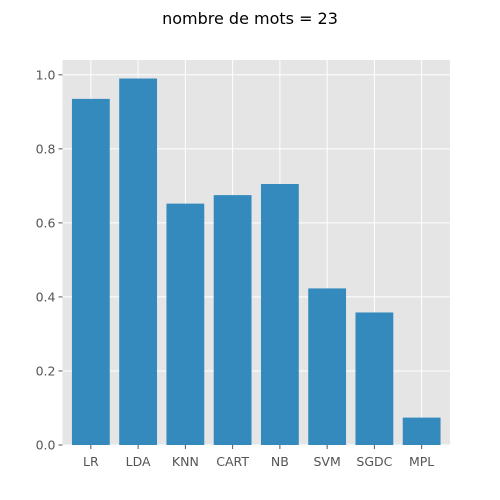 This screenshot has width=500, height=500. I want to click on x-tick-label-sgdc: SGDC, so click(374, 461).